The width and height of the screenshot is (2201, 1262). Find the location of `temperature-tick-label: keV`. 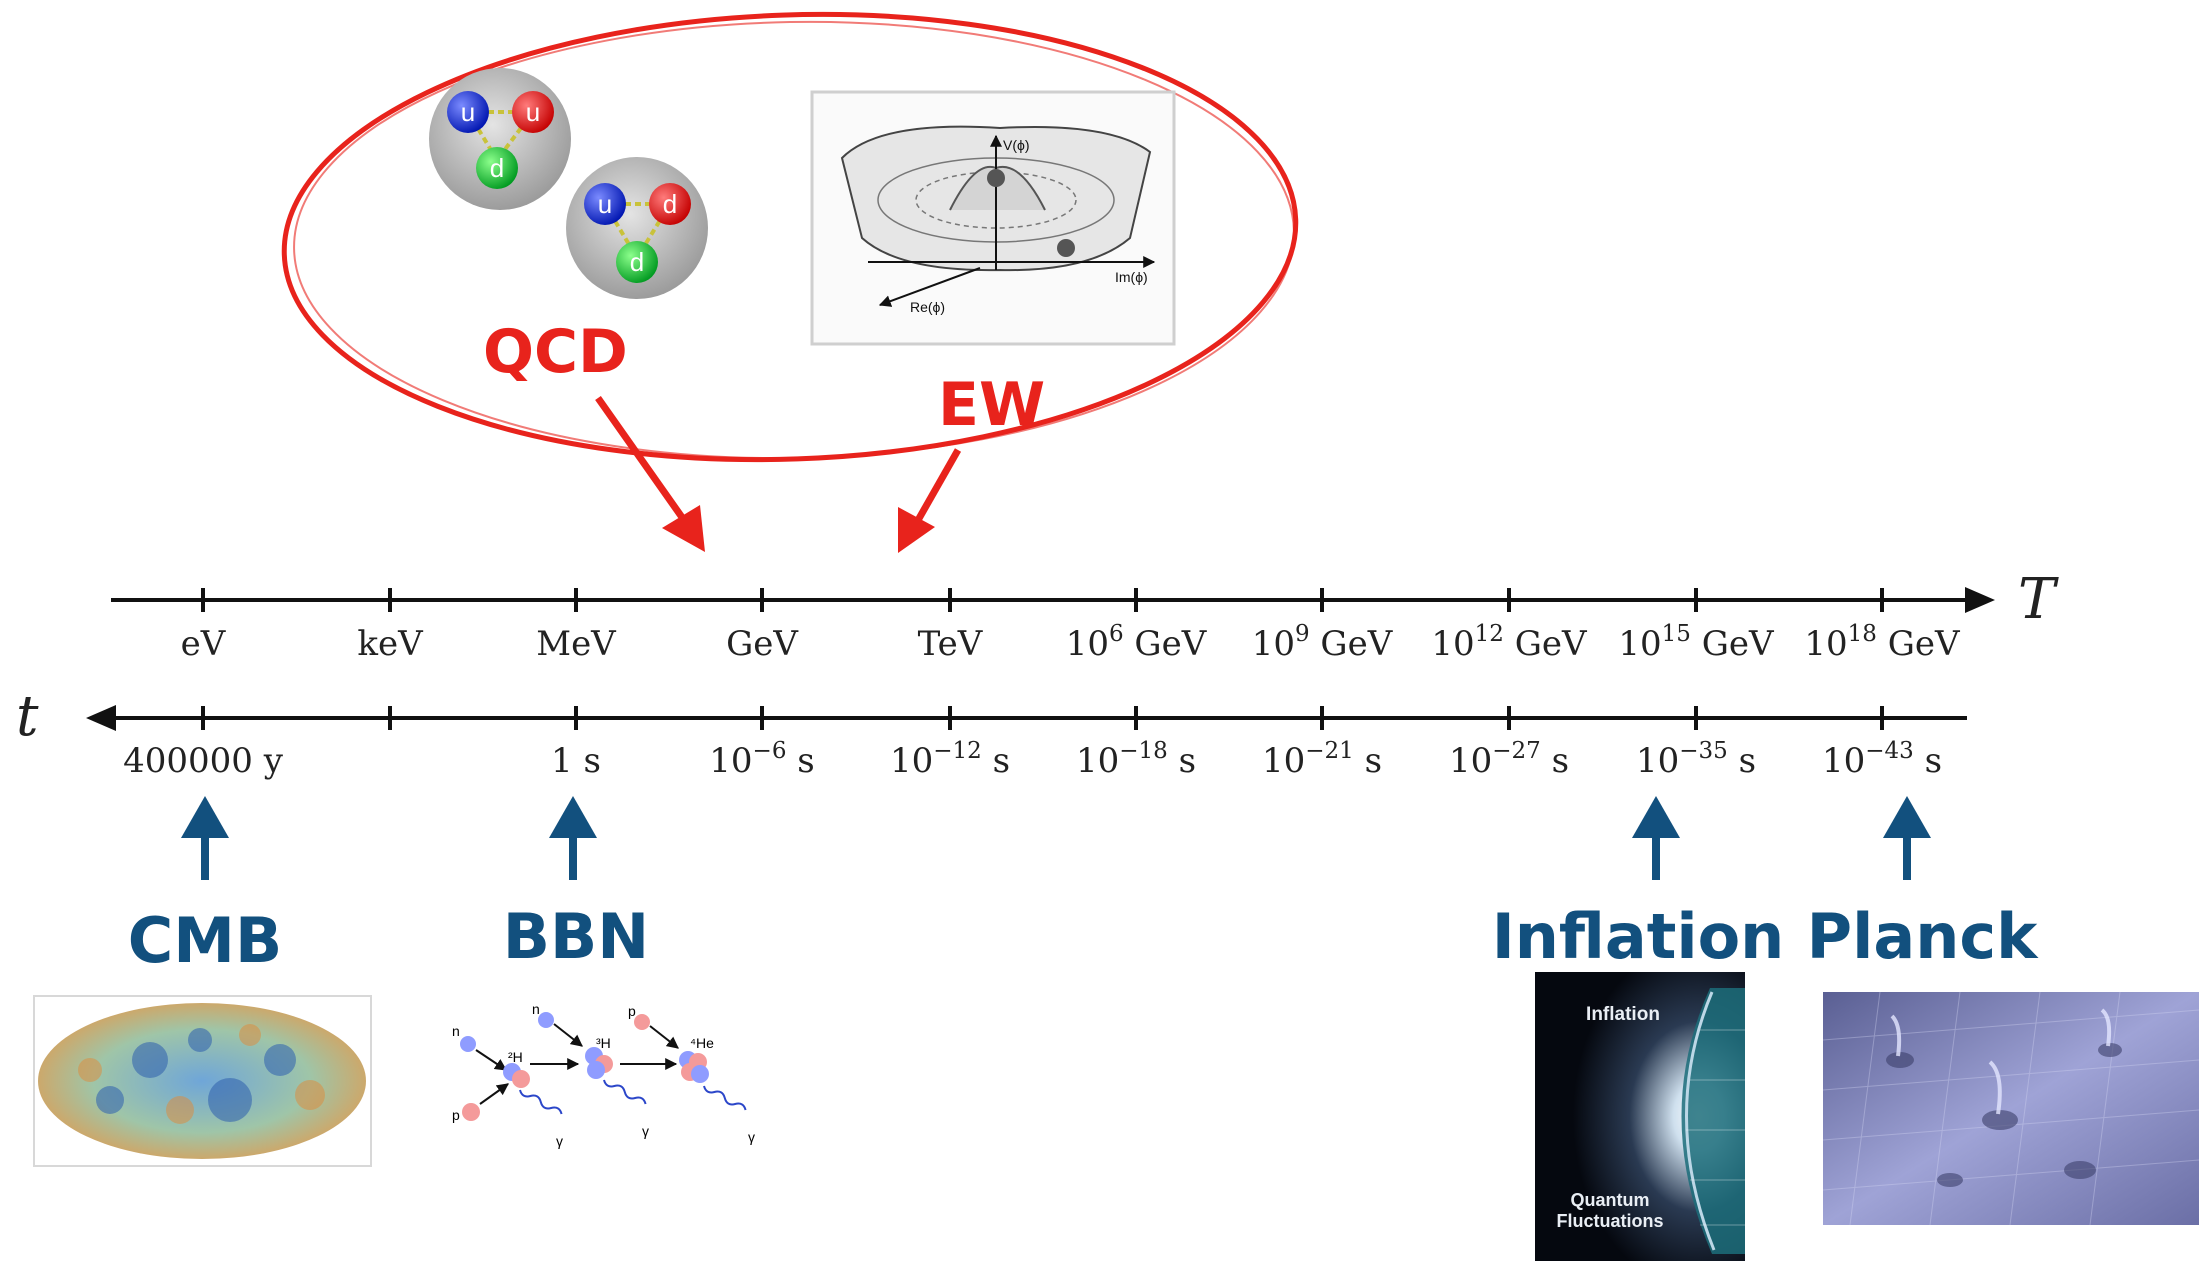

temperature-tick-label: keV is located at coordinates (390, 644).